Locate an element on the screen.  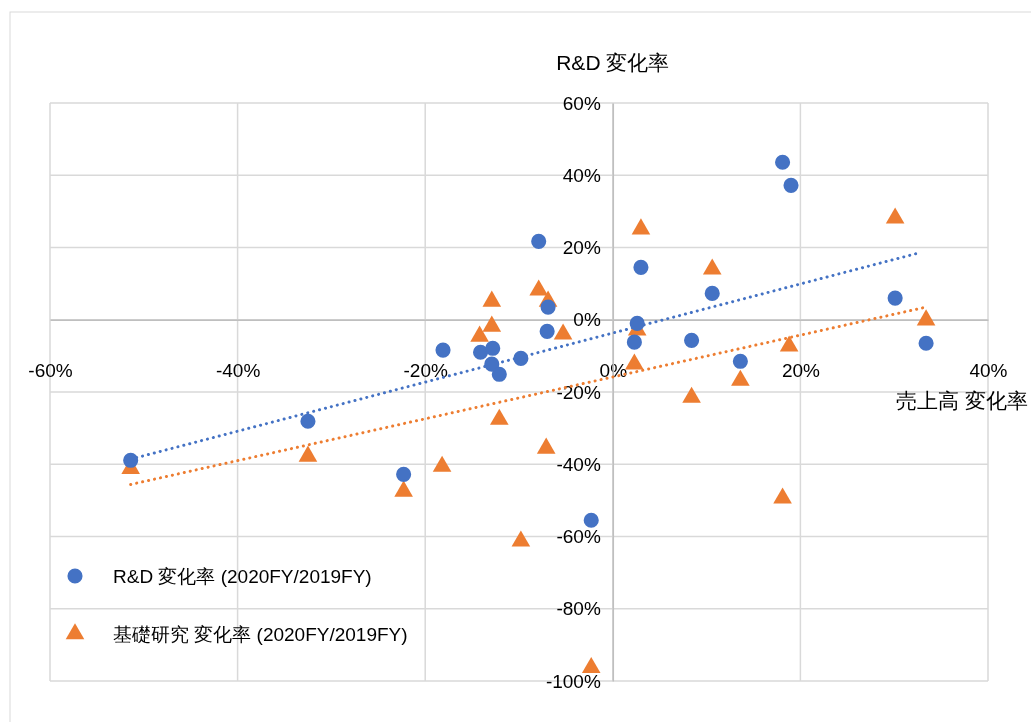
y-tick-label: -20% is located at coordinates (578, 392).